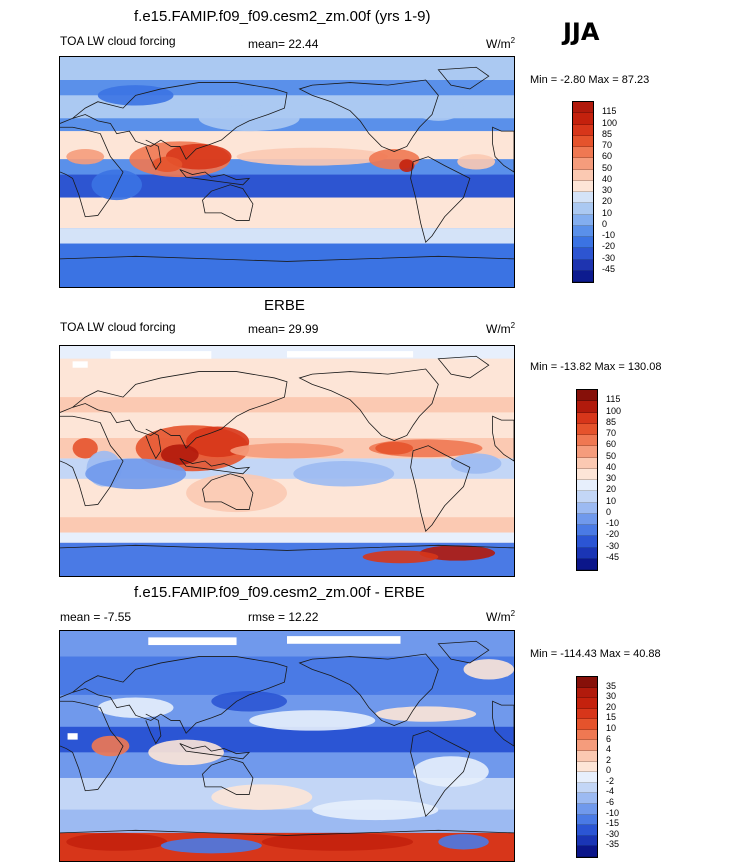 The image size is (733, 866). What do you see at coordinates (267, 44) in the screenshot?
I see `panel-1-stat-label: mean=` at bounding box center [267, 44].